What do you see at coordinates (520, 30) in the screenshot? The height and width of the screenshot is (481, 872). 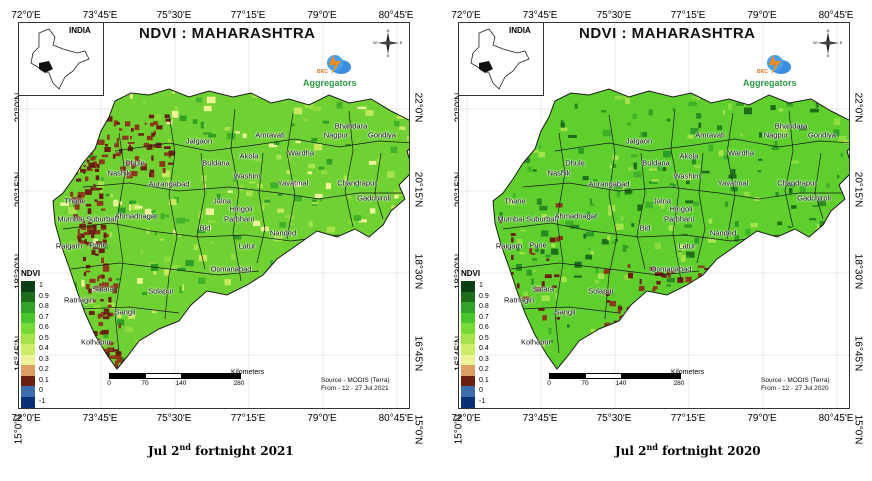 I see `inset-label: INDIA` at bounding box center [520, 30].